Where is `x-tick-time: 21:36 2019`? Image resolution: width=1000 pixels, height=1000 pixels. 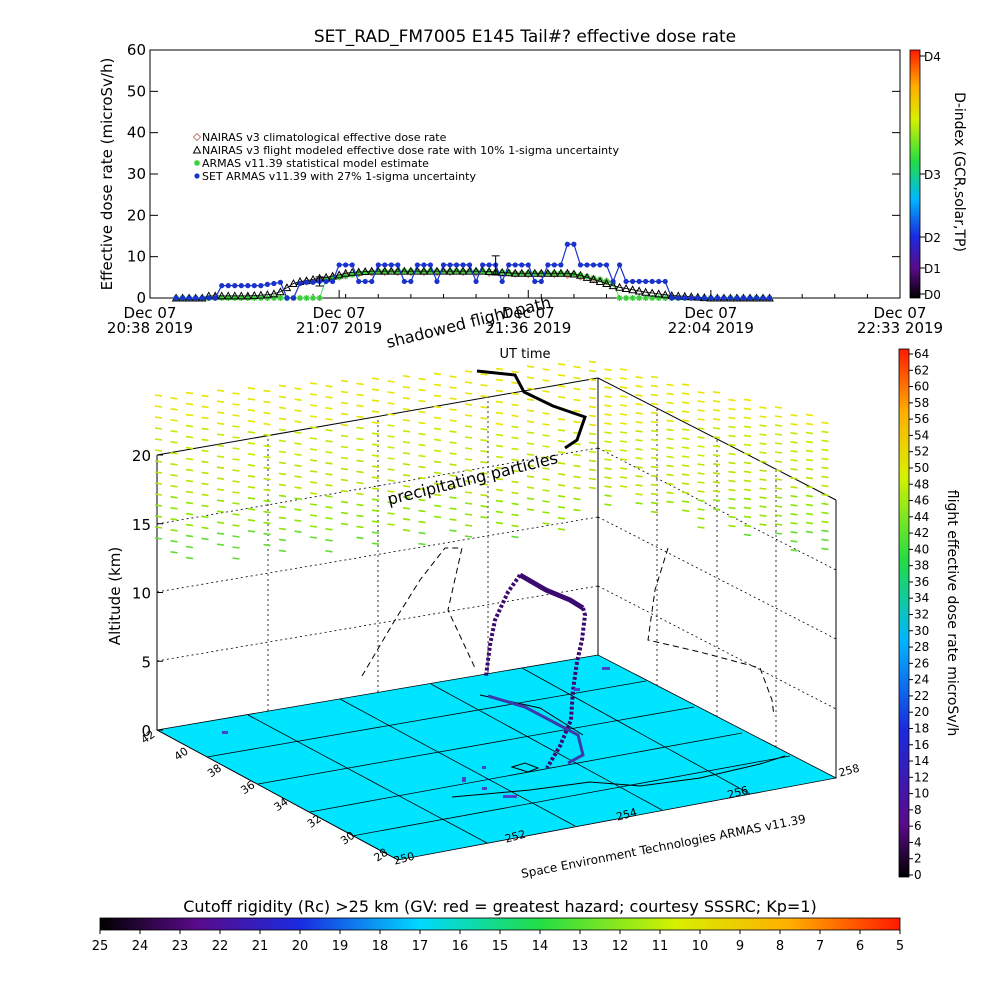 x-tick-time: 21:36 2019 is located at coordinates (528, 328).